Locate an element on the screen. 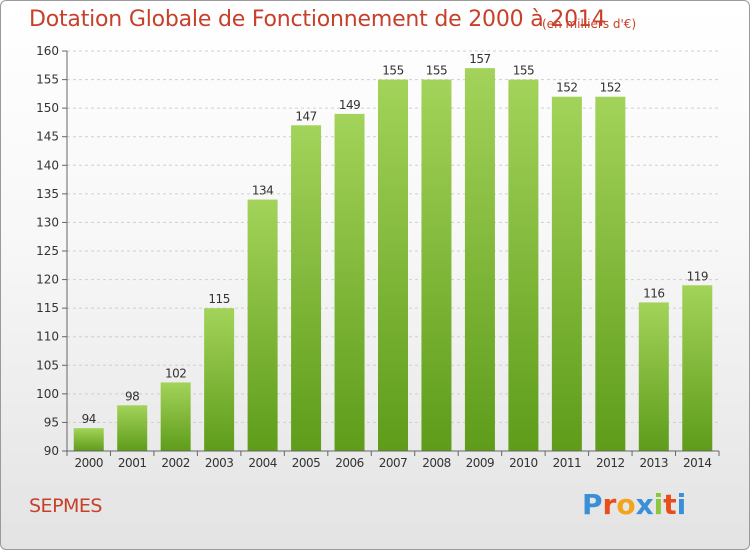 The width and height of the screenshot is (750, 550). logo-letter: t is located at coordinates (670, 504).